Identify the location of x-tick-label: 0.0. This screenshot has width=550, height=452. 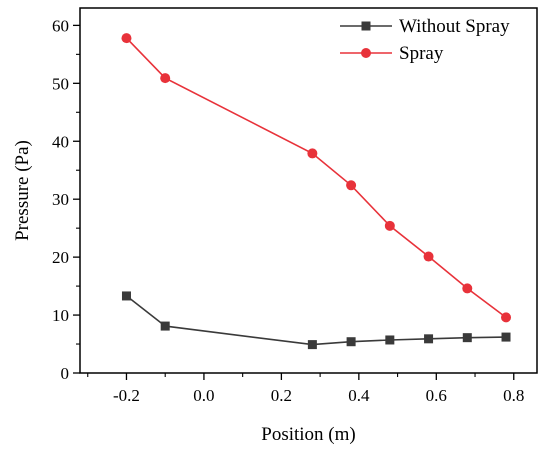
(203, 395).